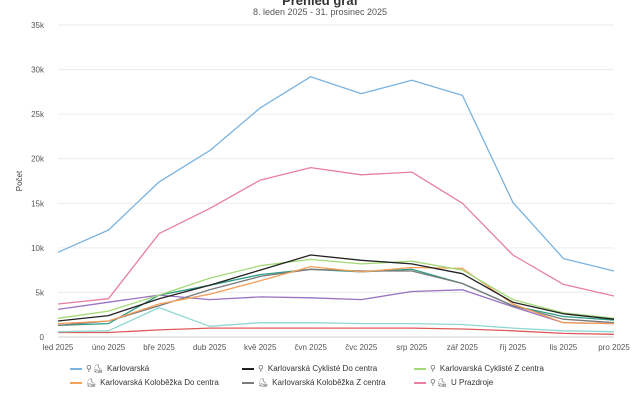 The image size is (640, 400). Describe the element at coordinates (38, 25) in the screenshot. I see `y-tick-label: 35k` at that location.